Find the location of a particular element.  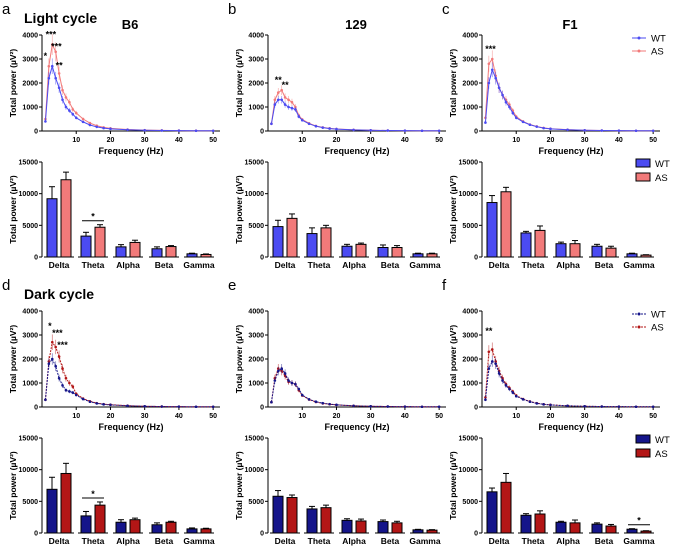

y-tick-label: 2000 is located at coordinates (470, 360).